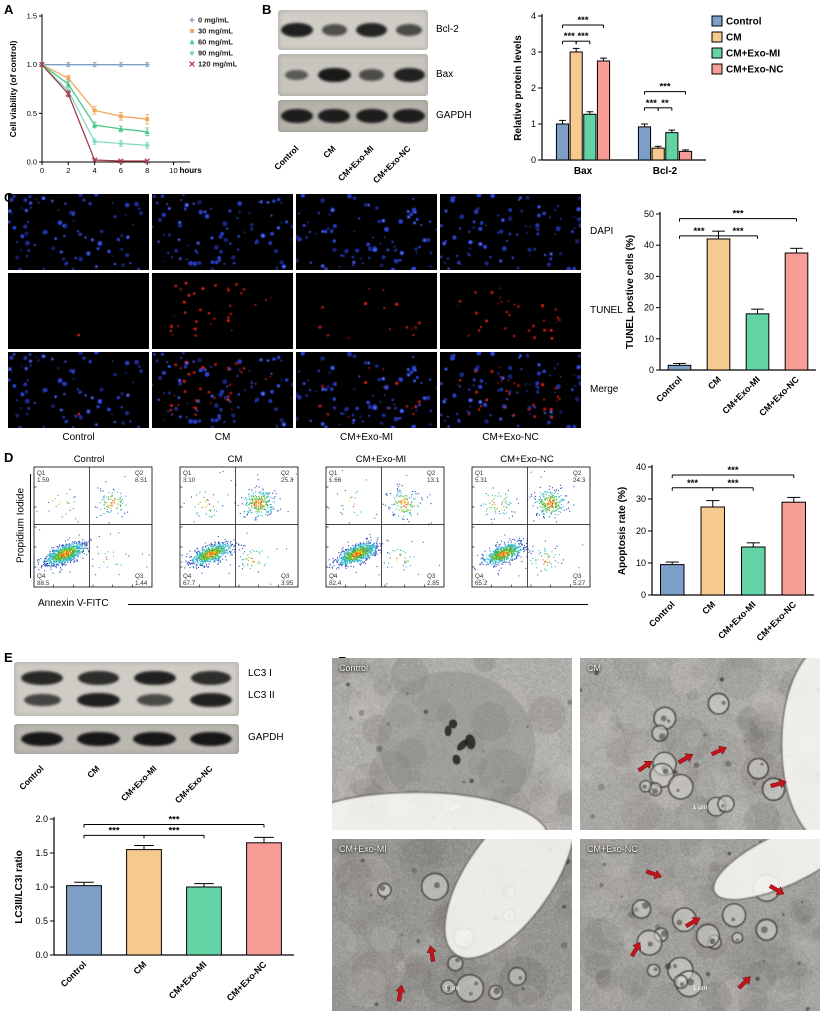  What do you see at coordinates (267, 9) in the screenshot?
I see `panel-label-b: B` at bounding box center [267, 9].